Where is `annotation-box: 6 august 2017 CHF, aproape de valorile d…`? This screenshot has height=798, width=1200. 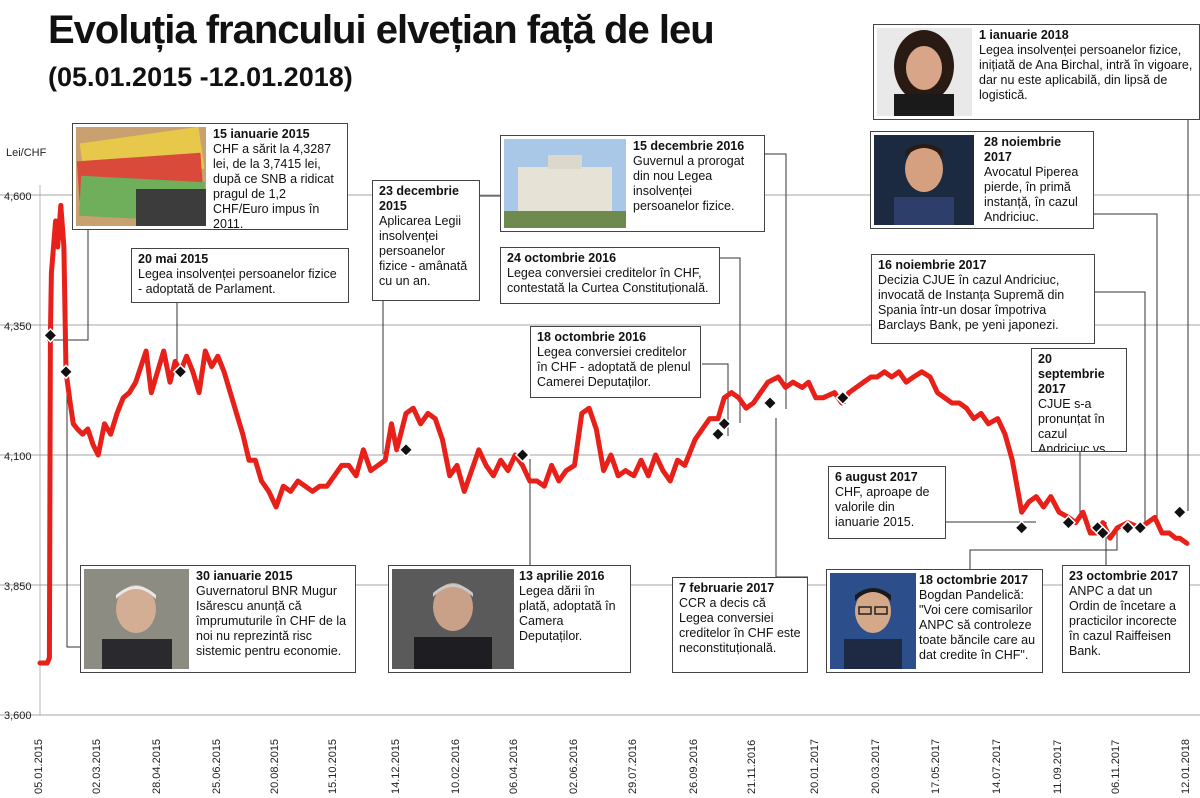
annotation-box: 6 august 2017 CHF, aproape de valorile d… is located at coordinates (887, 502).